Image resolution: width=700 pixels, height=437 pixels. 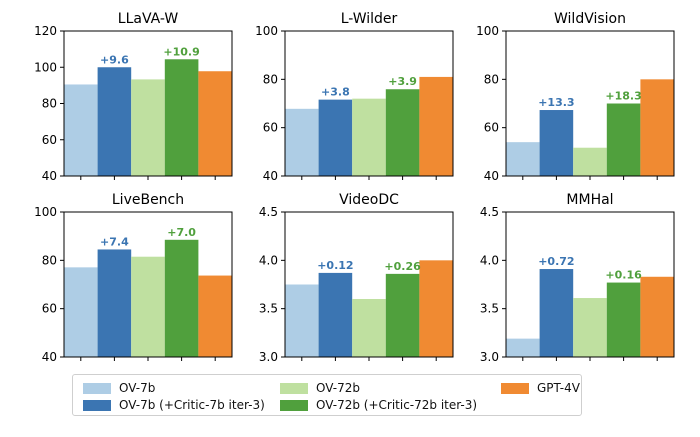 I want to click on bar-mmhal-ov-72b, so click(x=590, y=327).